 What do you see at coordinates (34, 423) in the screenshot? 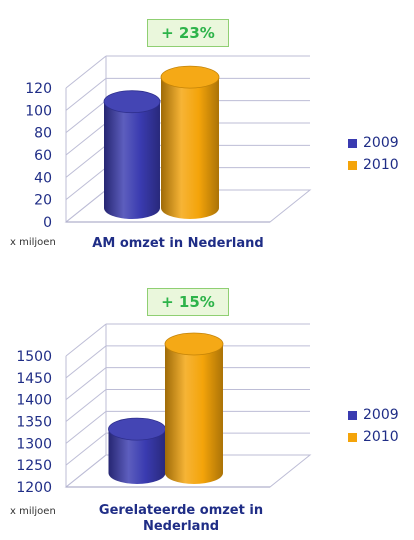
I see `y-tick-label-3: 1350` at bounding box center [34, 423].